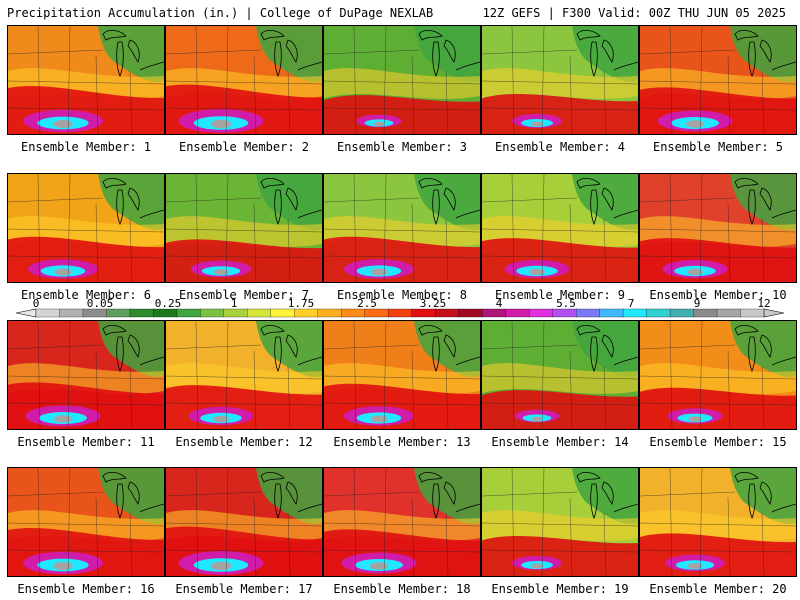 The image size is (800, 600). Describe the element at coordinates (402, 237) in the screenshot. I see `ensemble-panel-8: Ensemble Member: 8` at that location.